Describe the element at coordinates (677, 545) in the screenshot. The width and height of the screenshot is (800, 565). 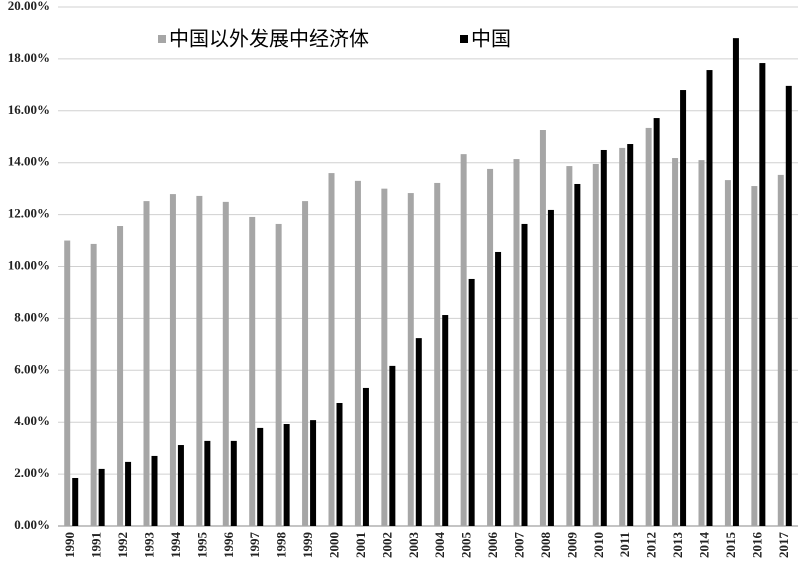
I see `x-tick-label: 2013` at that location.